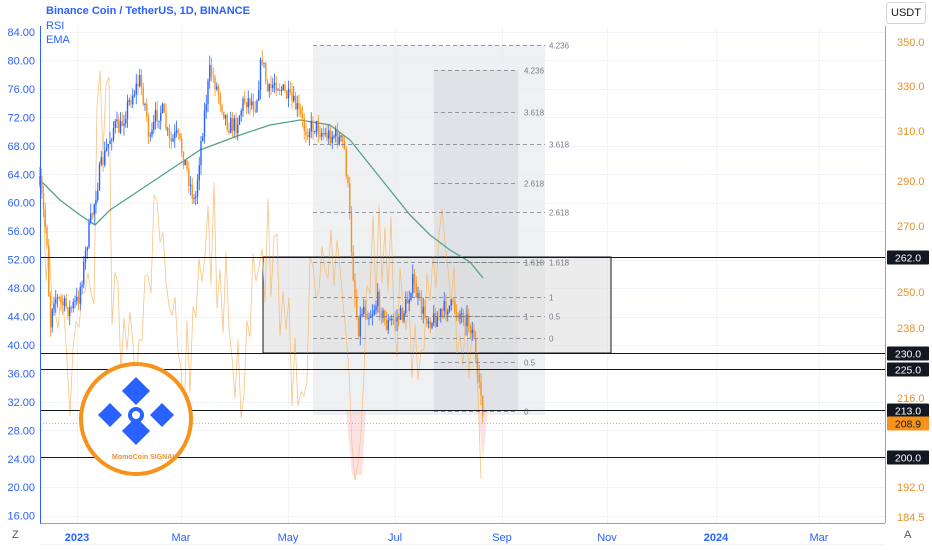  Describe the element at coordinates (526, 412) in the screenshot. I see `fib-label-2: 0` at that location.